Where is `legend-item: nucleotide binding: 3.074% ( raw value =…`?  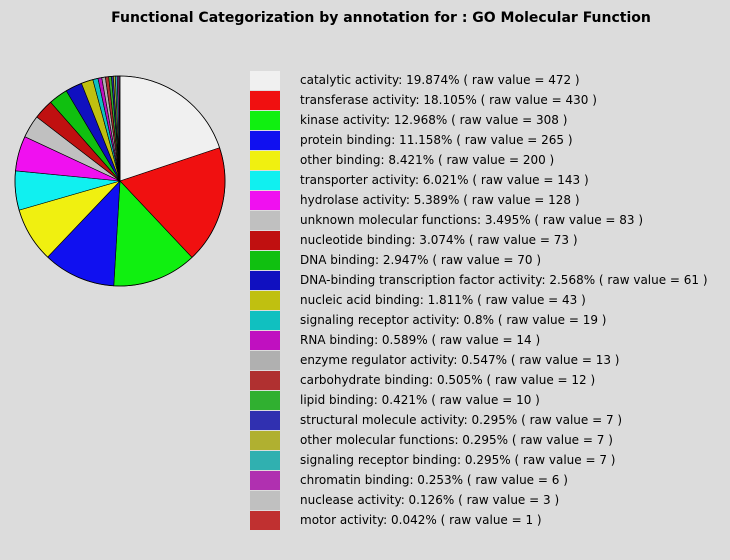 legend-item: nucleotide binding: 3.074% ( raw value =… is located at coordinates (490, 240).